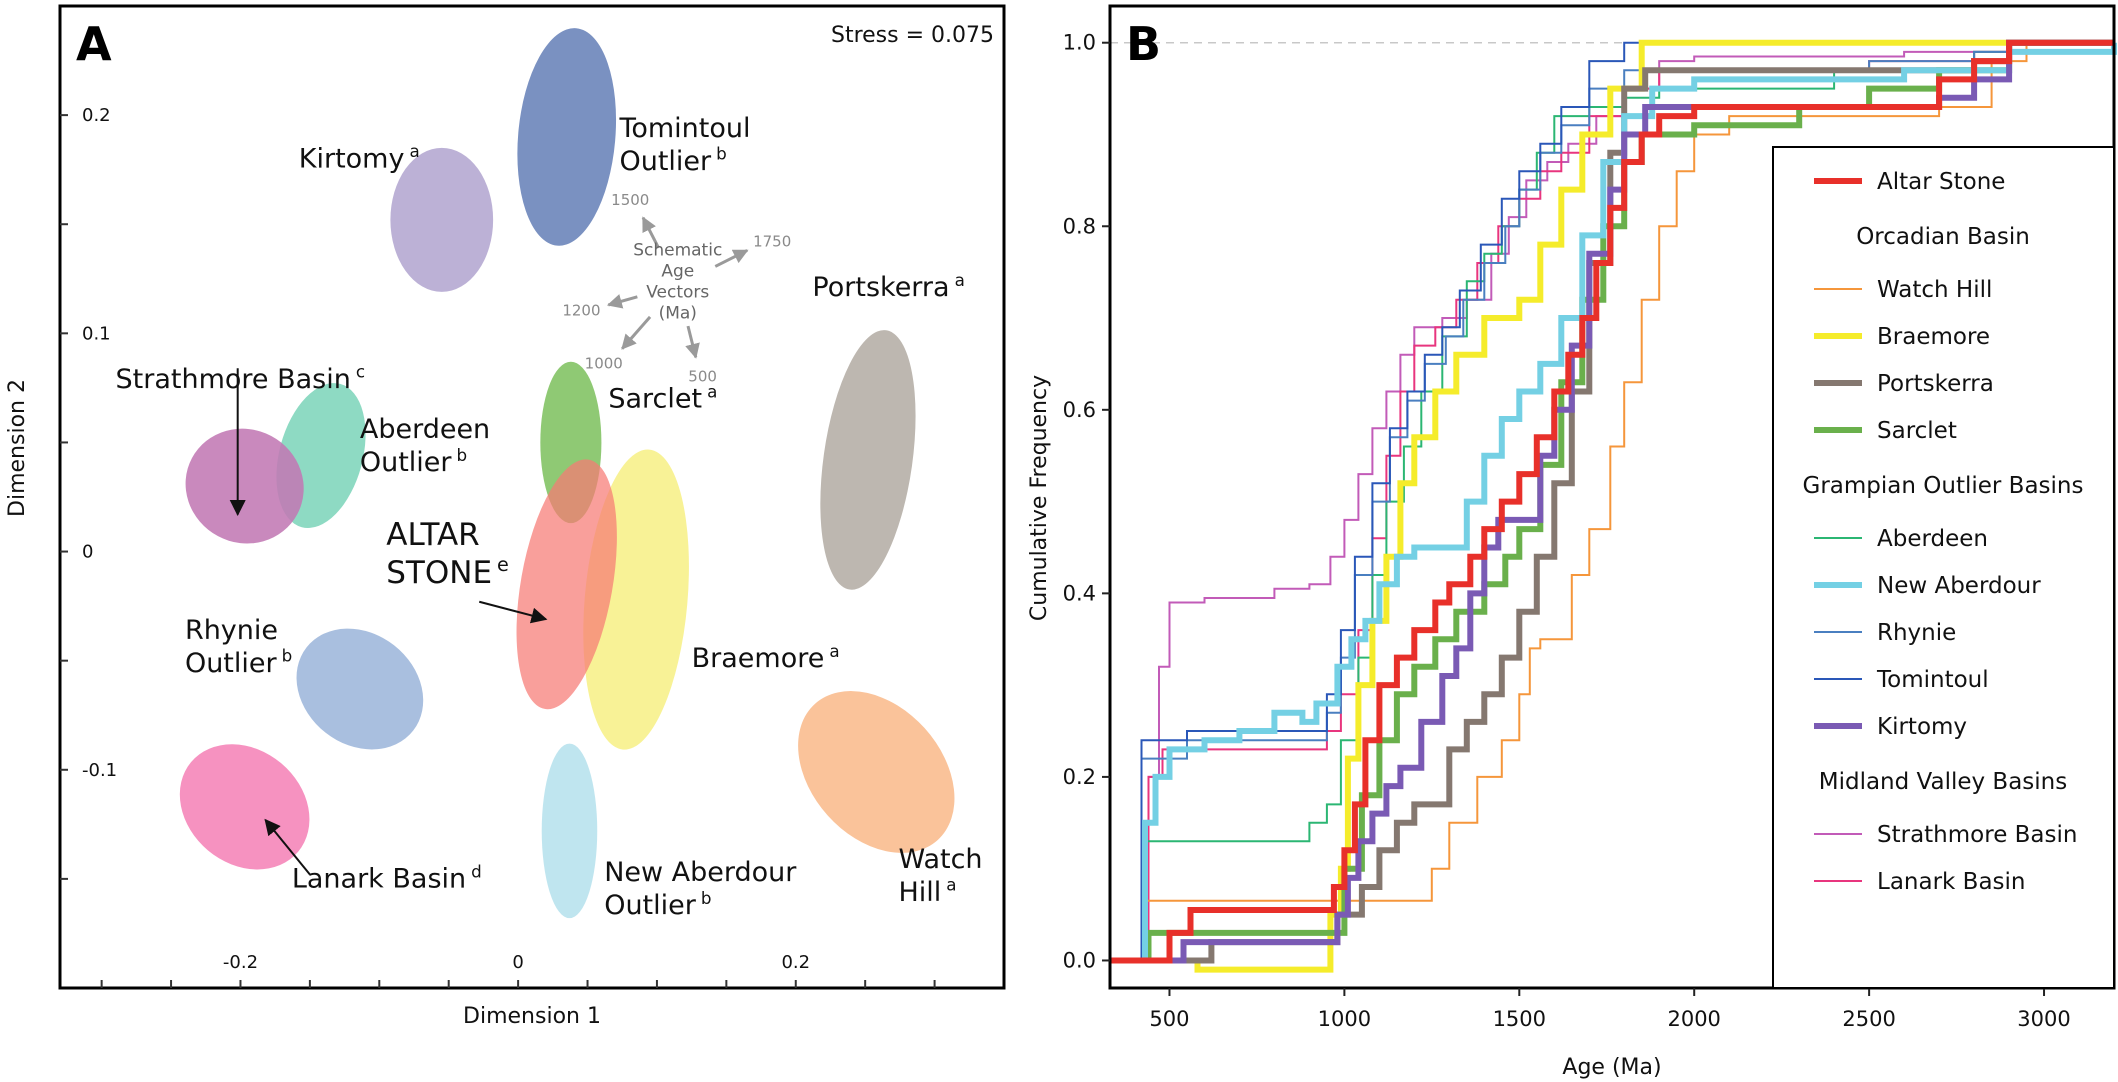 The width and height of the screenshot is (2118, 1082). Describe the element at coordinates (1079, 777) in the screenshot. I see `y-tick-label: 0.2` at that location.